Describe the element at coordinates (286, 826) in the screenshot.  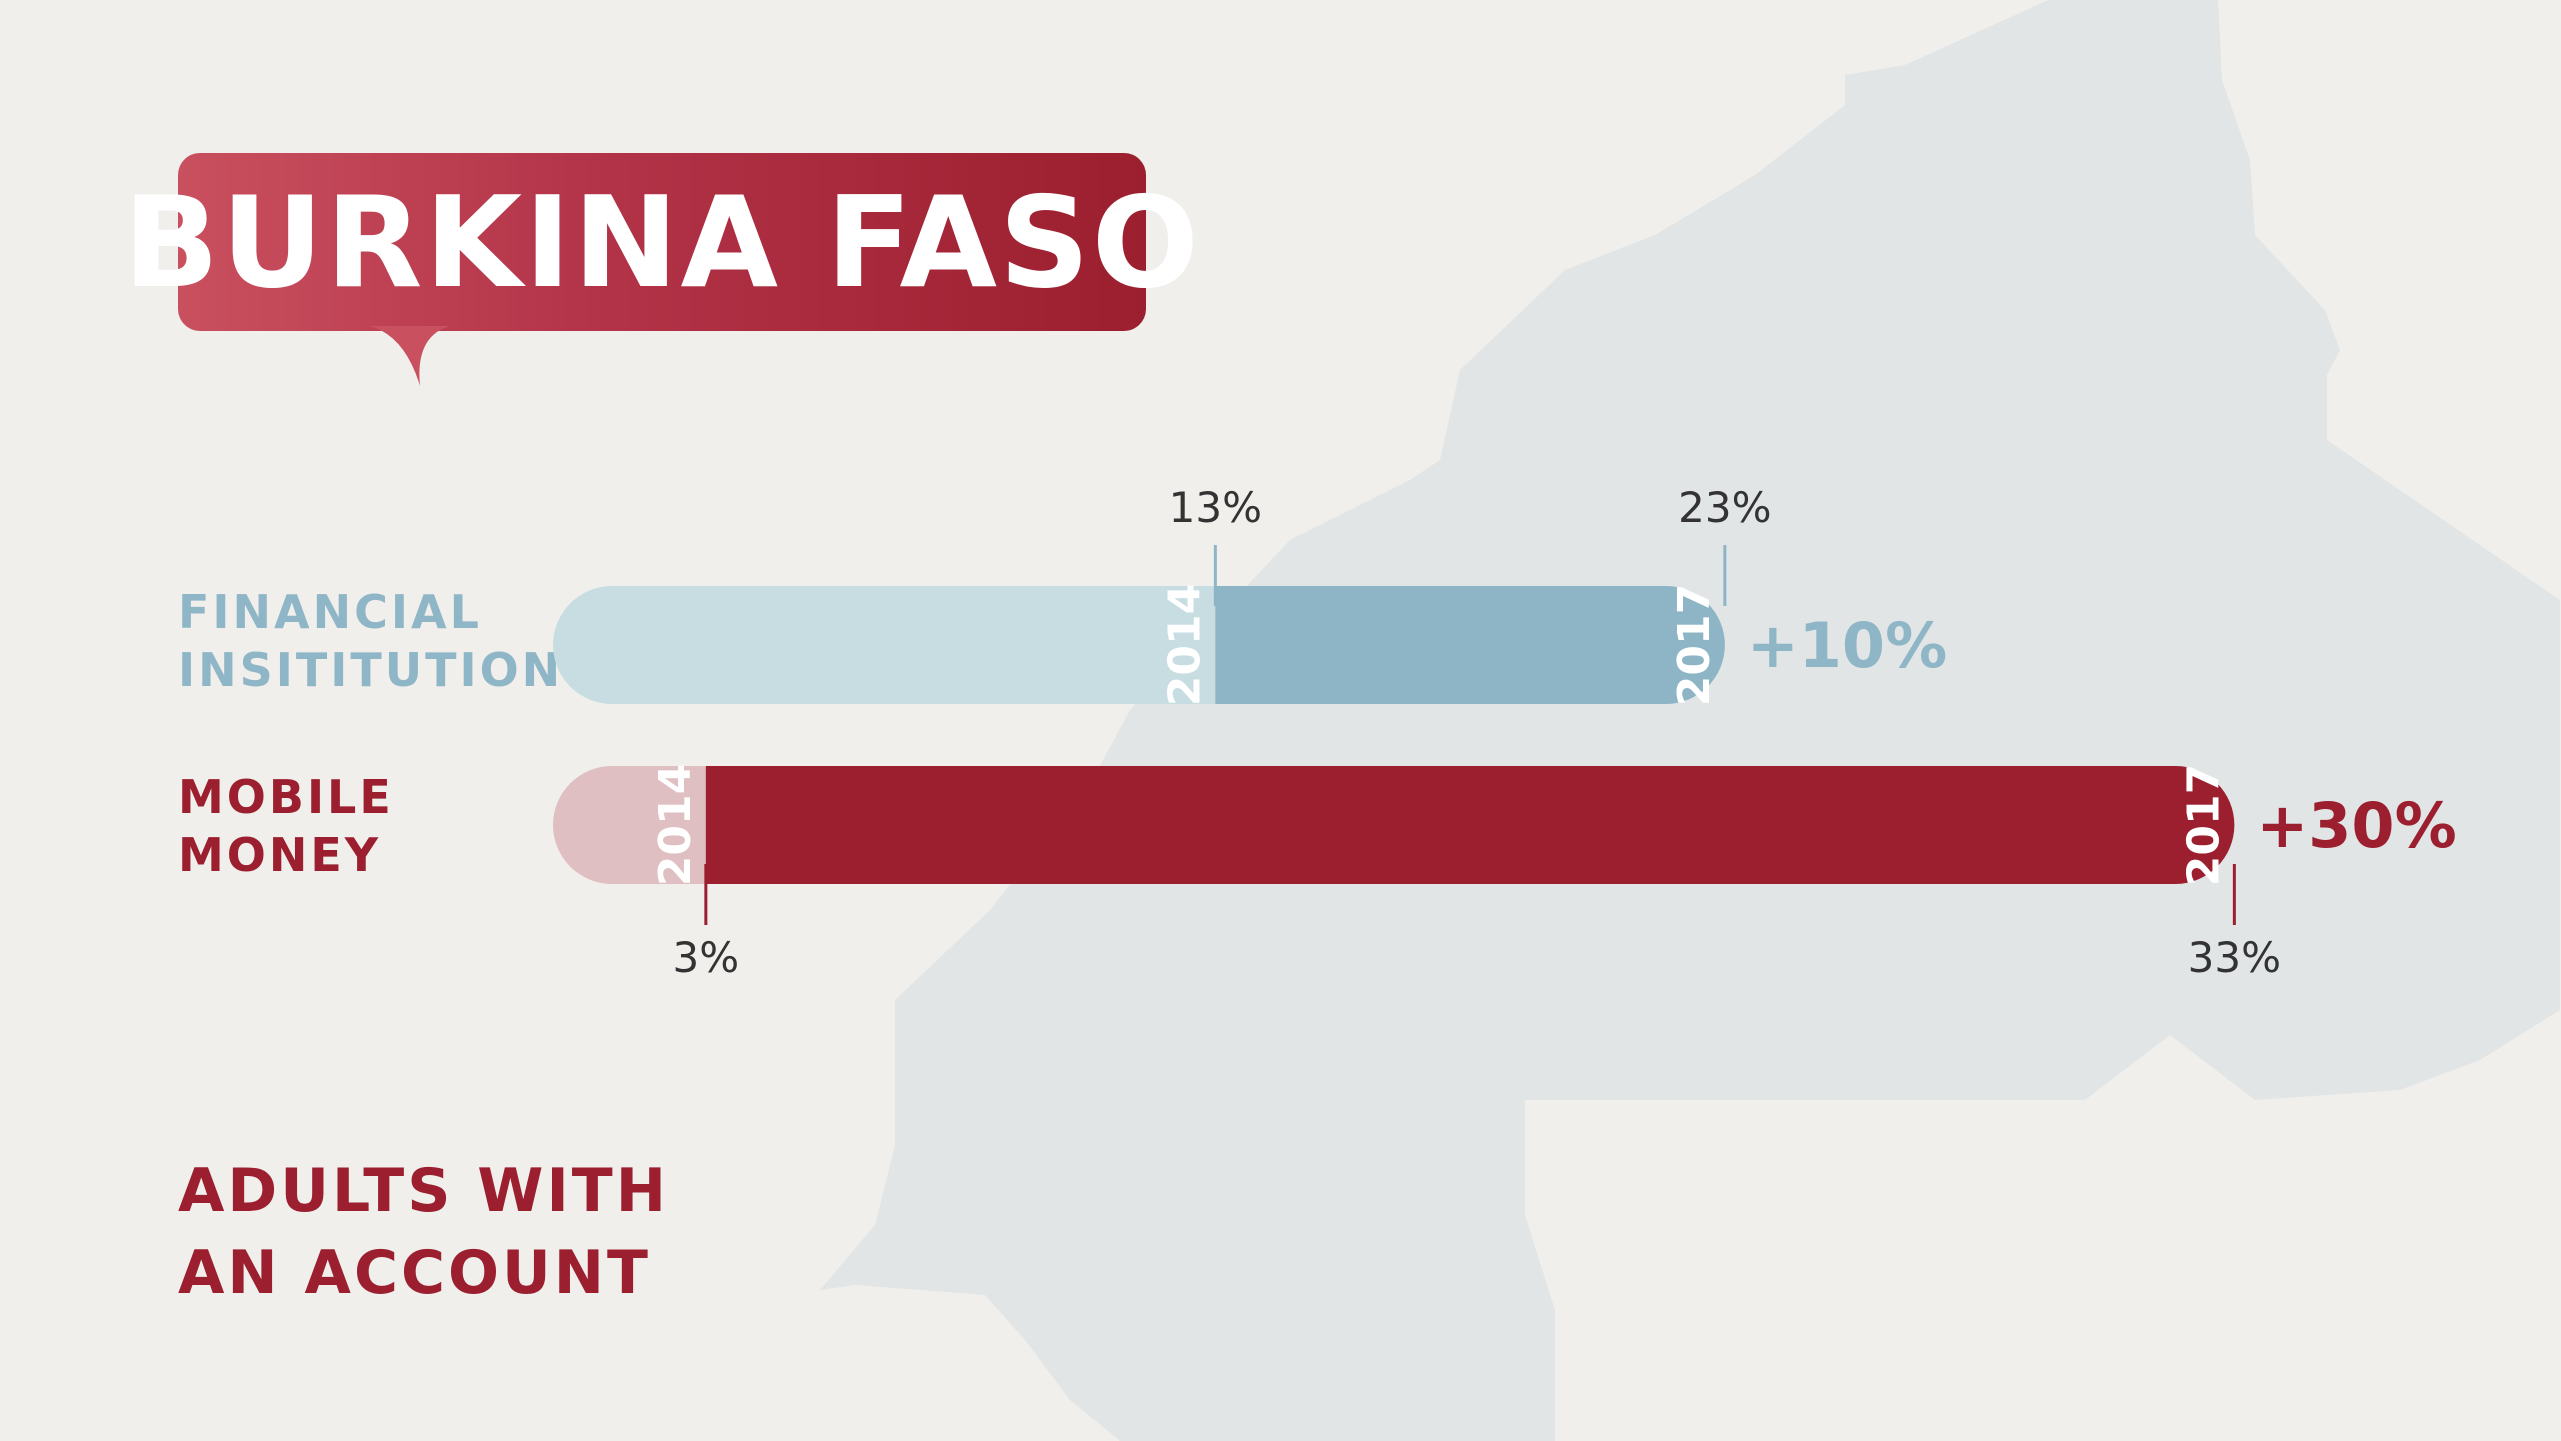
I see `category-label-mobile-money: MOBILE MONEY` at that location.